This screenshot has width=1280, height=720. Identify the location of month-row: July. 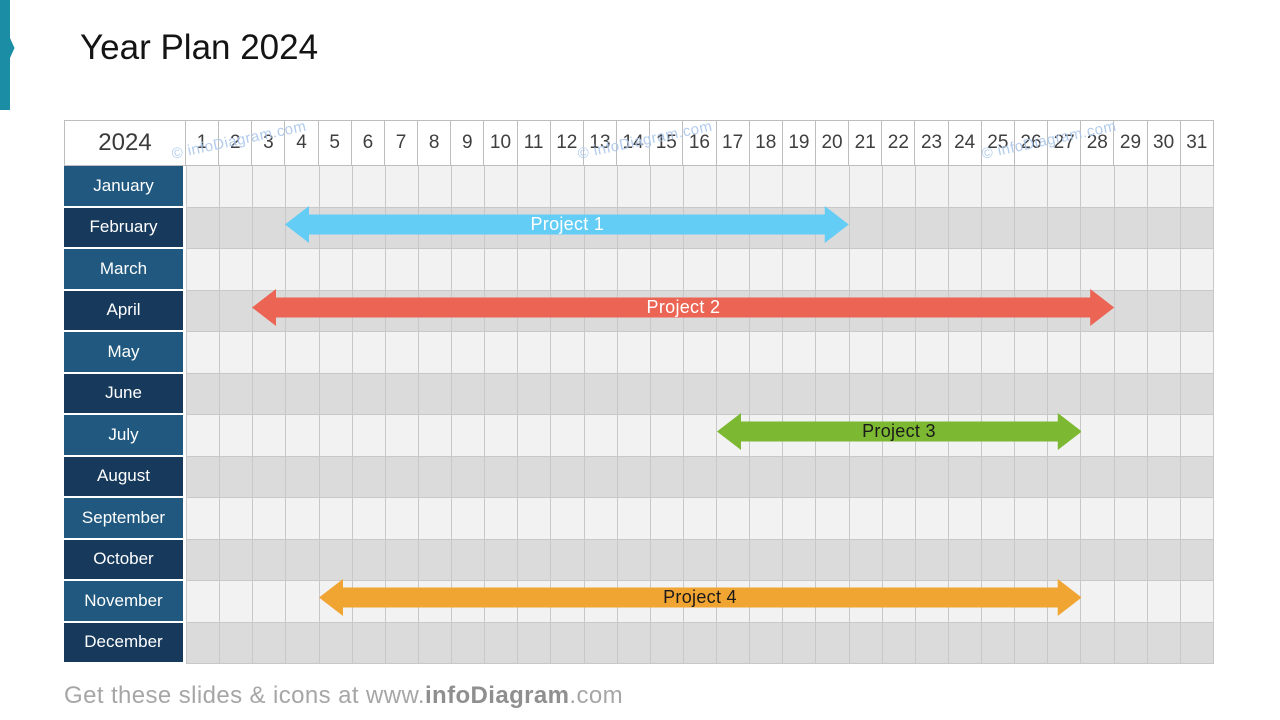
(639, 436).